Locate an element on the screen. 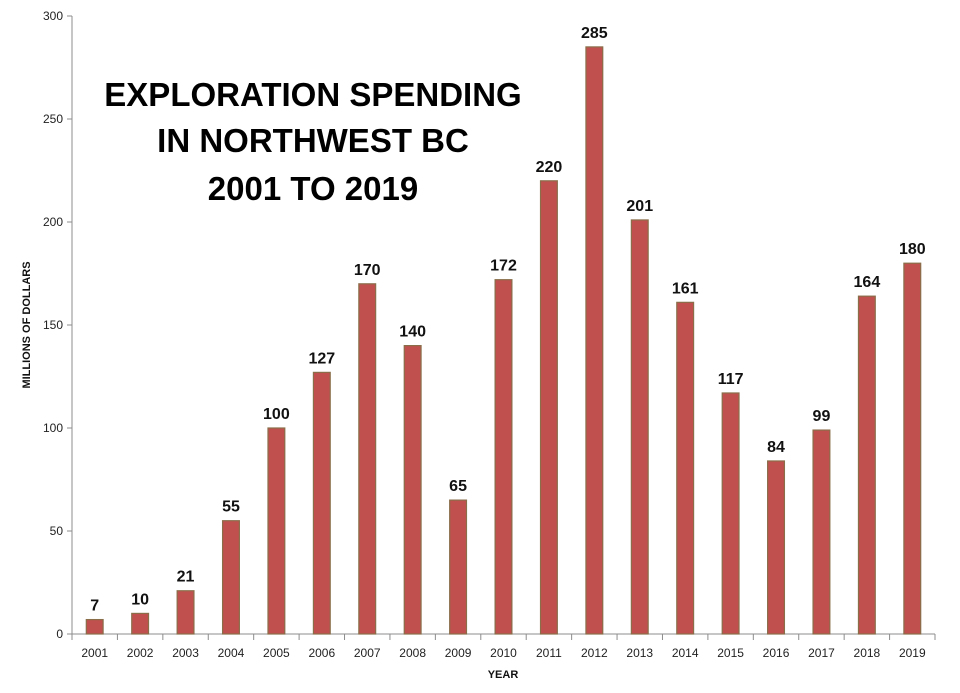 This screenshot has height=693, width=960. x-tick-label: 2018 is located at coordinates (867, 653).